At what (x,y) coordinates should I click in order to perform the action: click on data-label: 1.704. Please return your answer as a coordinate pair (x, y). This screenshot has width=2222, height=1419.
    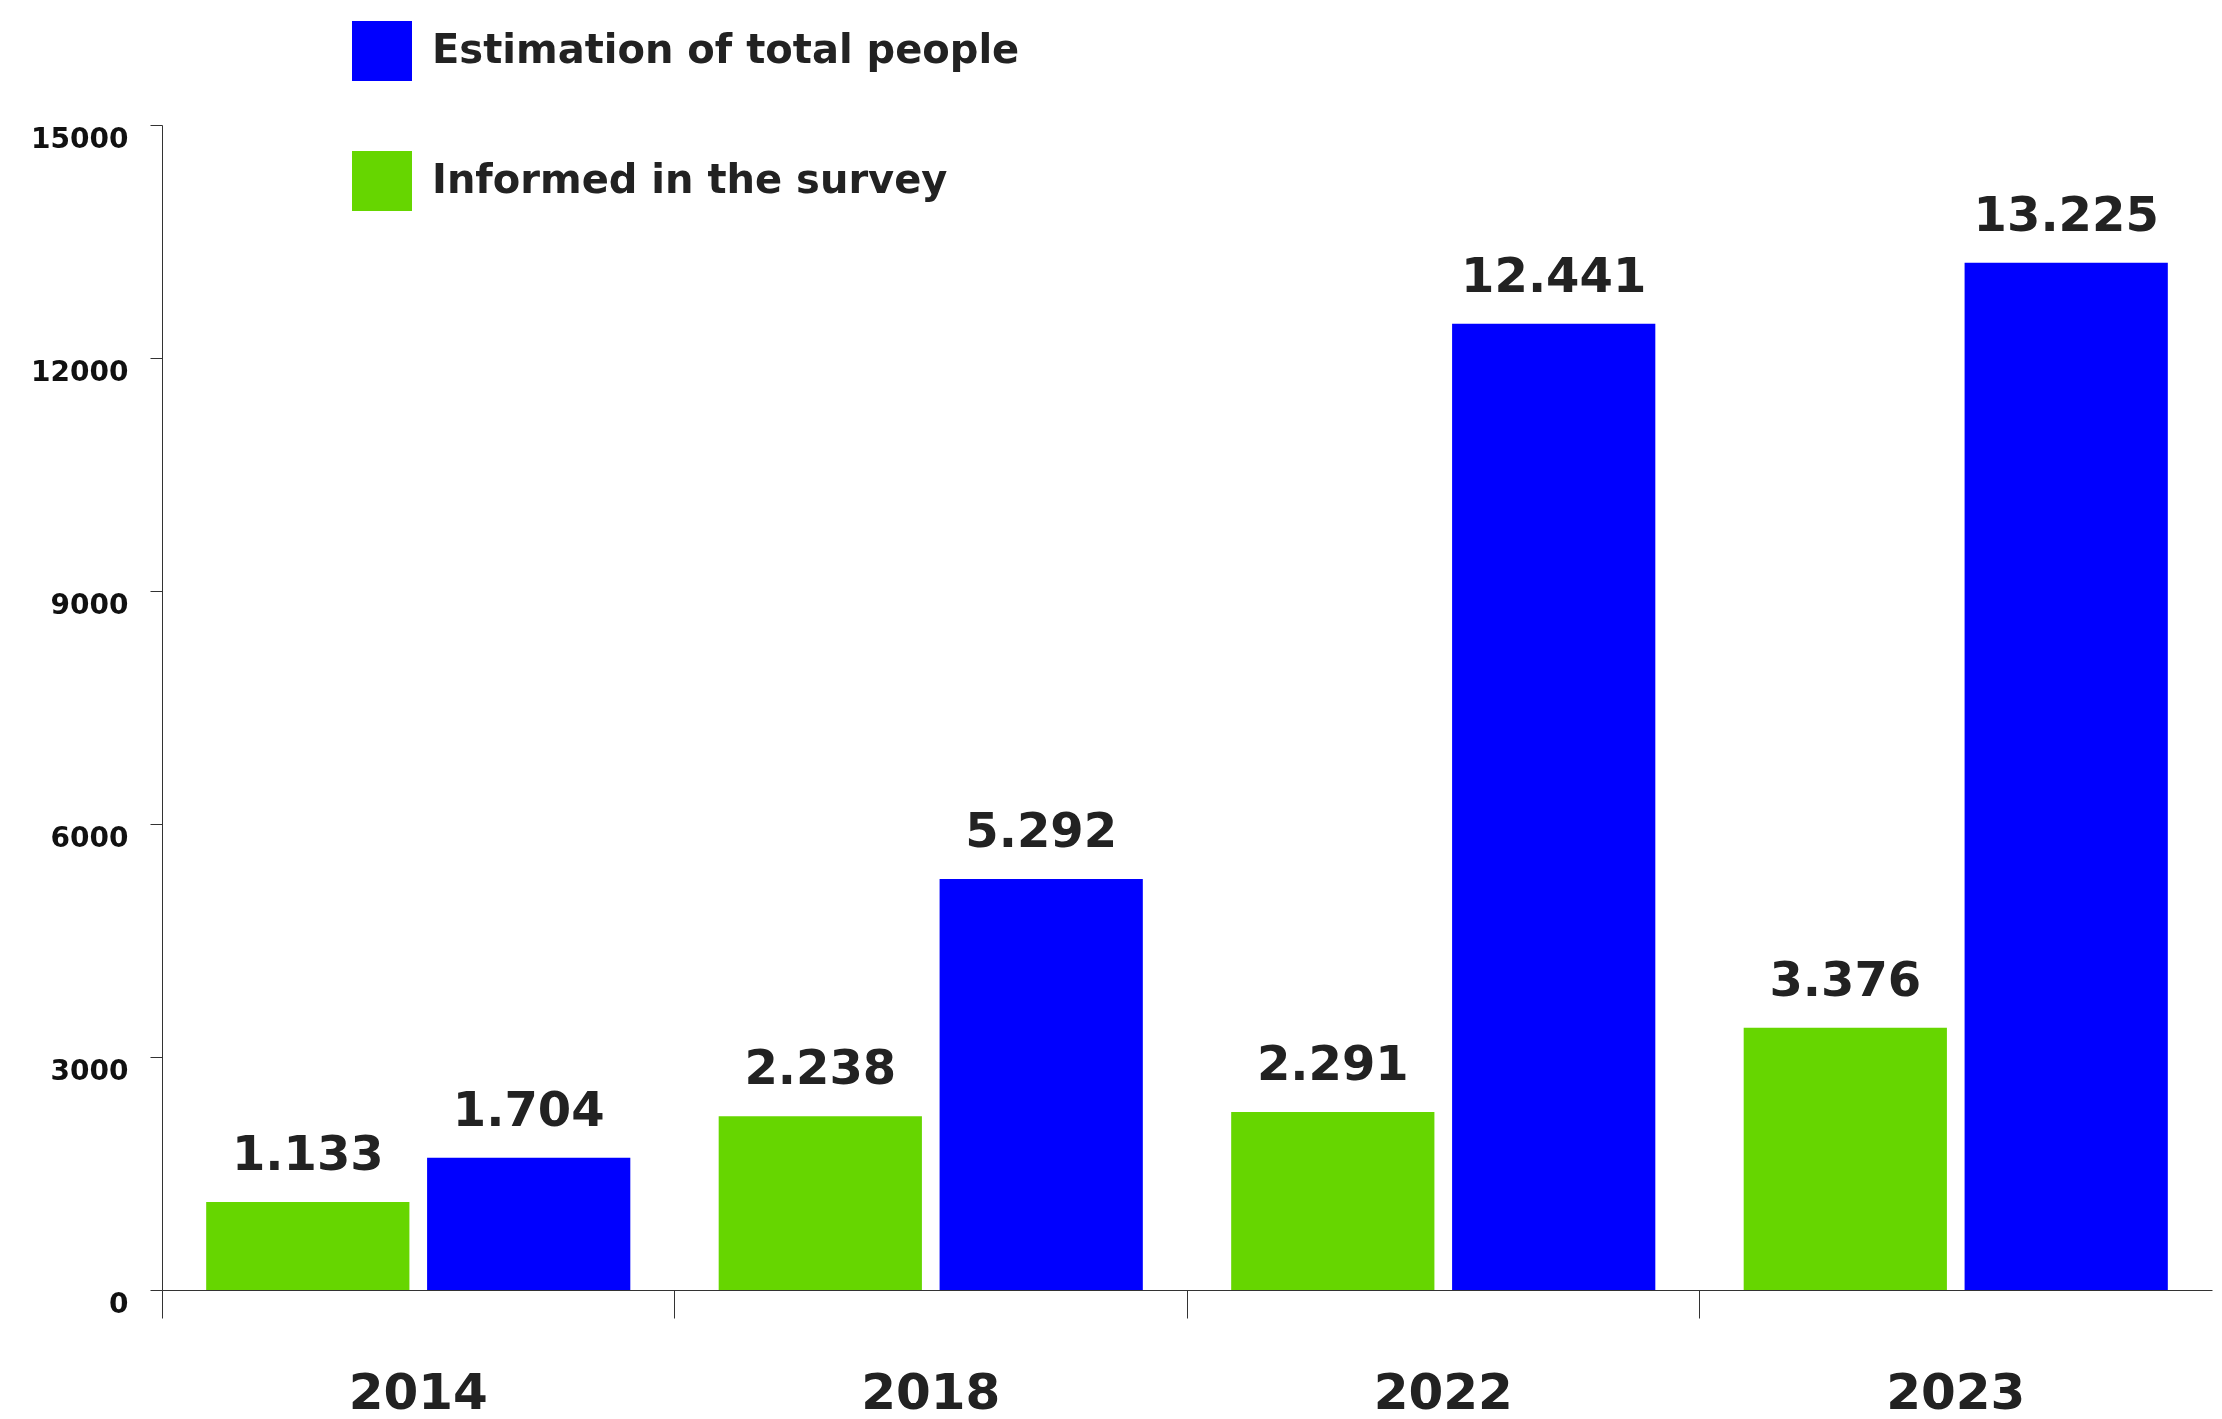
    Looking at the image, I should click on (528, 1108).